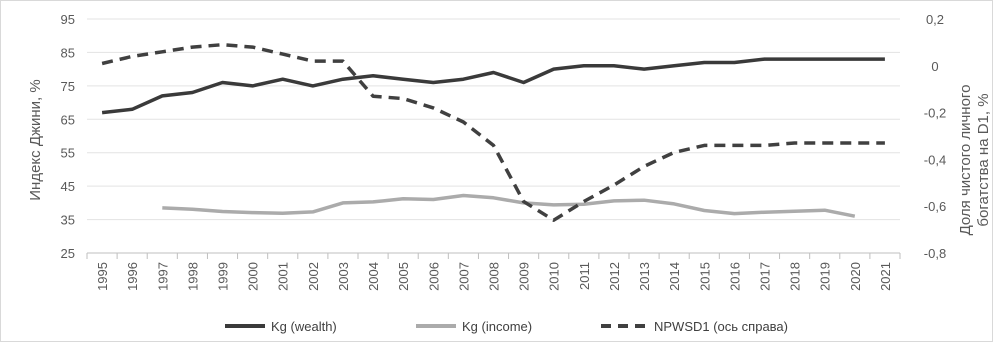  What do you see at coordinates (497, 326) in the screenshot?
I see `legend-label-income: Kg (income)` at bounding box center [497, 326].